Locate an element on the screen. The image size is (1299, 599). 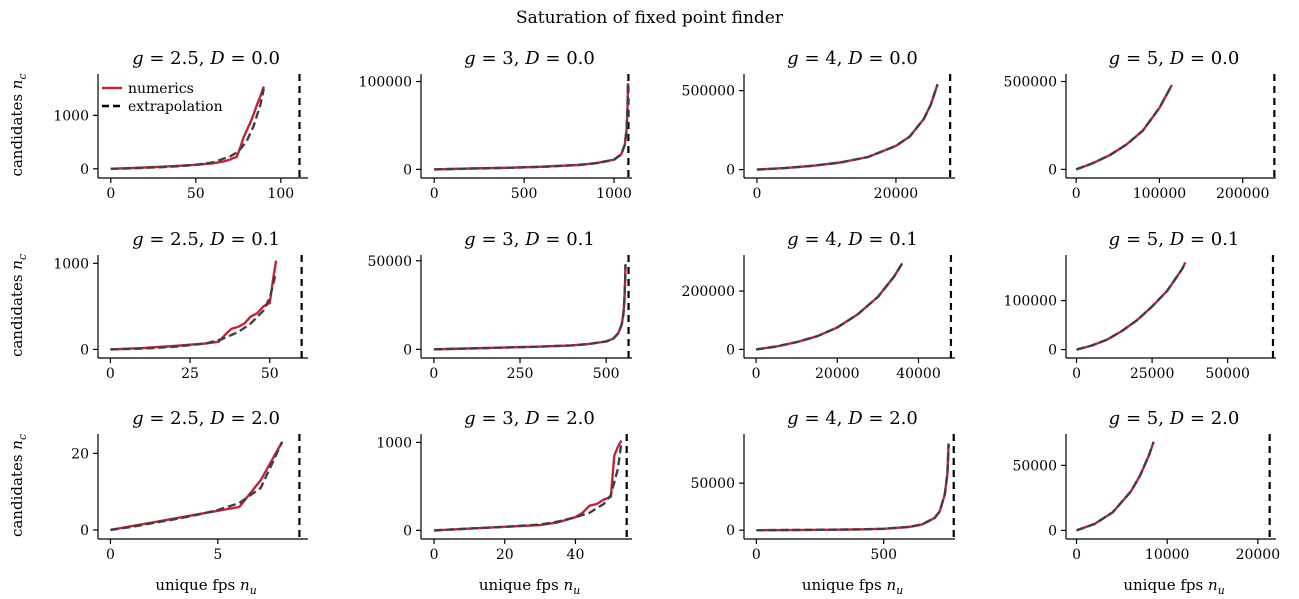
subplot-10: g = 3, D = 2.0 0 1000 0 20 40 unique fps nu is located at coordinates (504, 502).